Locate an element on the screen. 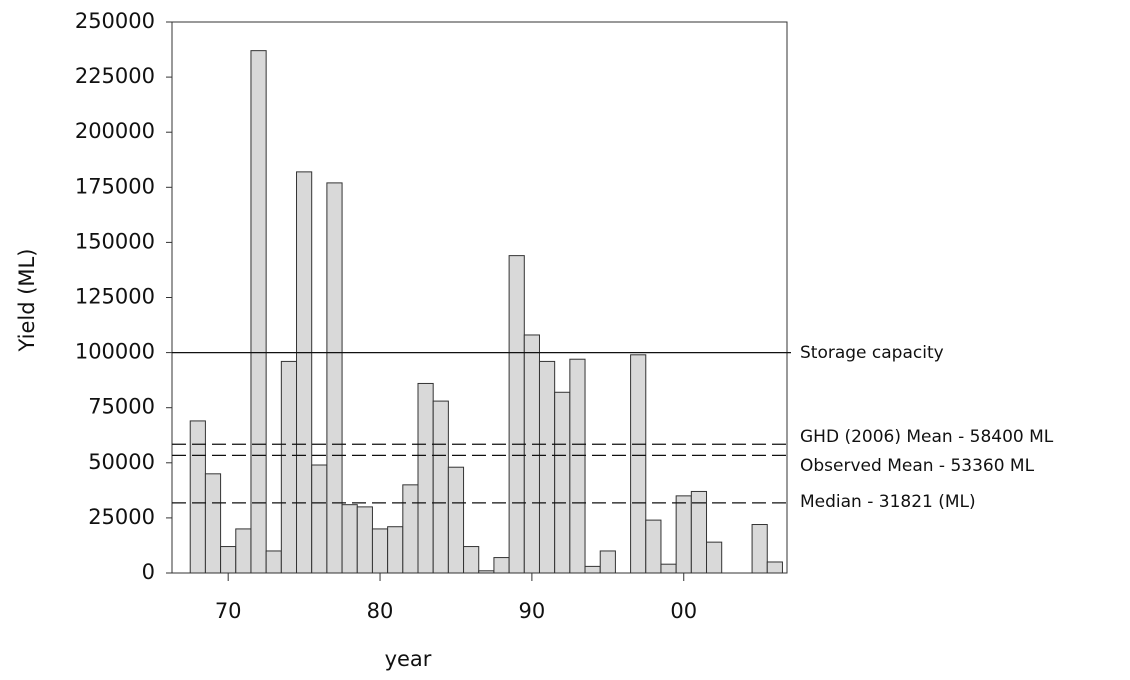 The height and width of the screenshot is (680, 1130). reference-label: Storage capacity is located at coordinates (872, 353).